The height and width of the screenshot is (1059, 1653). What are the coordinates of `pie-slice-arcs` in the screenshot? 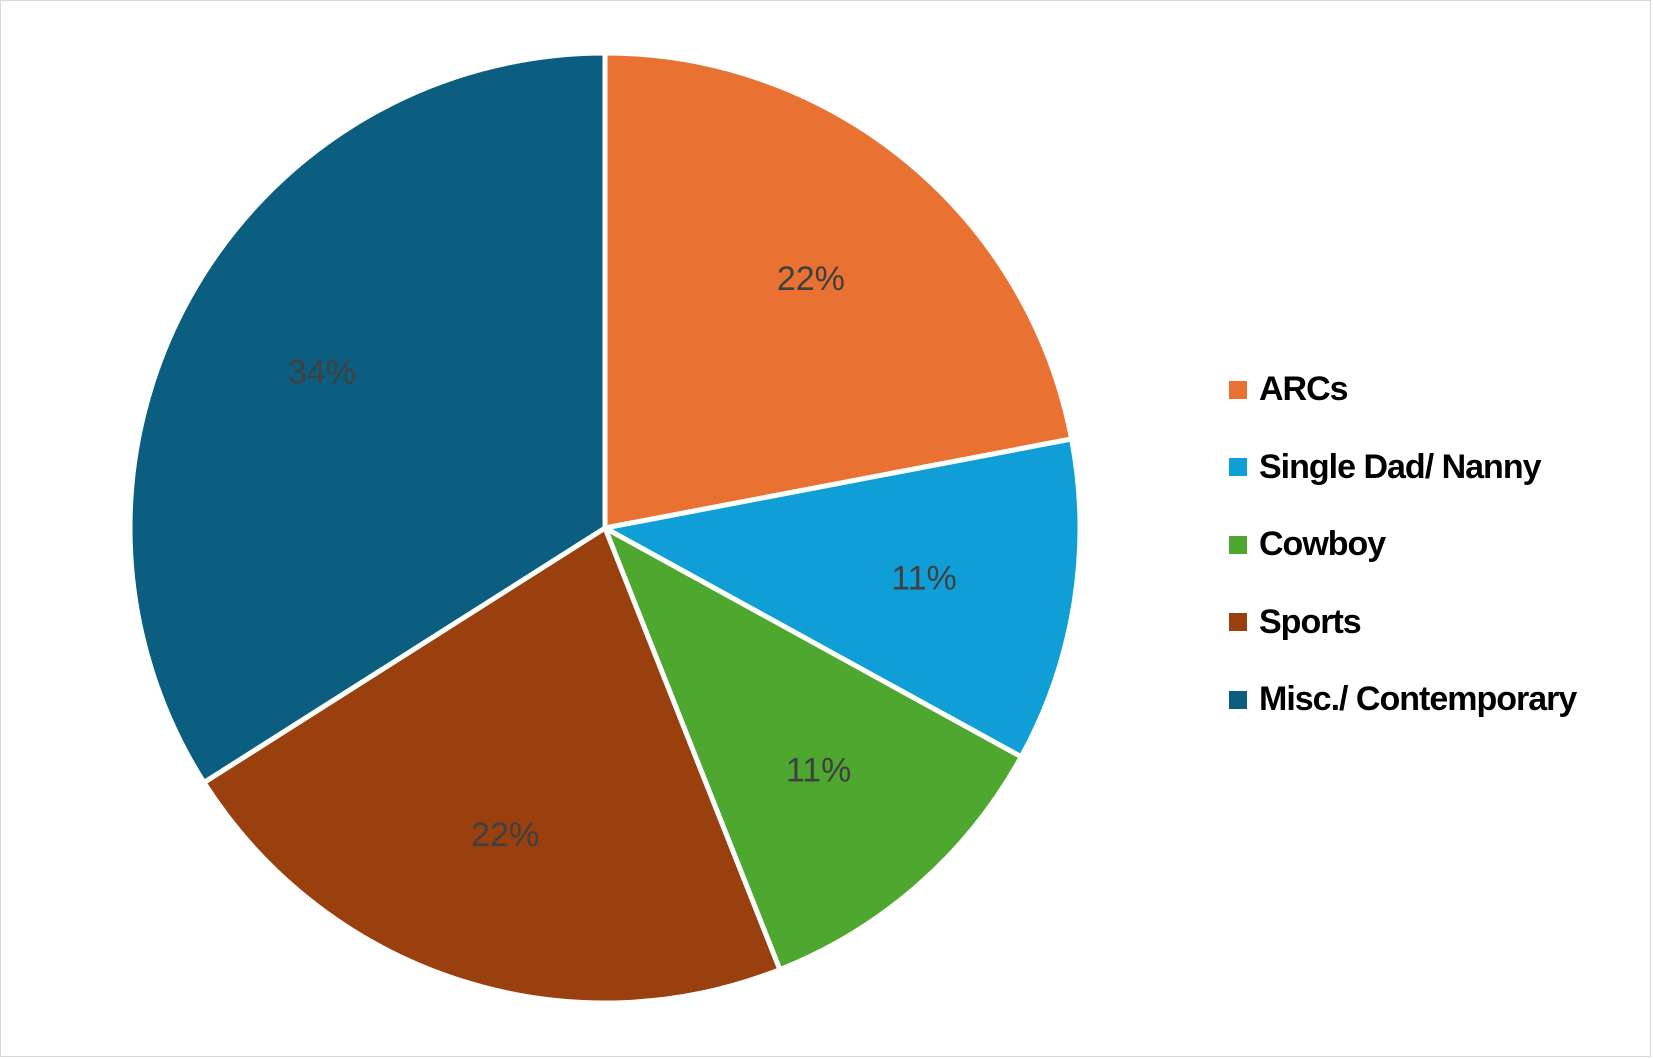 It's located at (838, 290).